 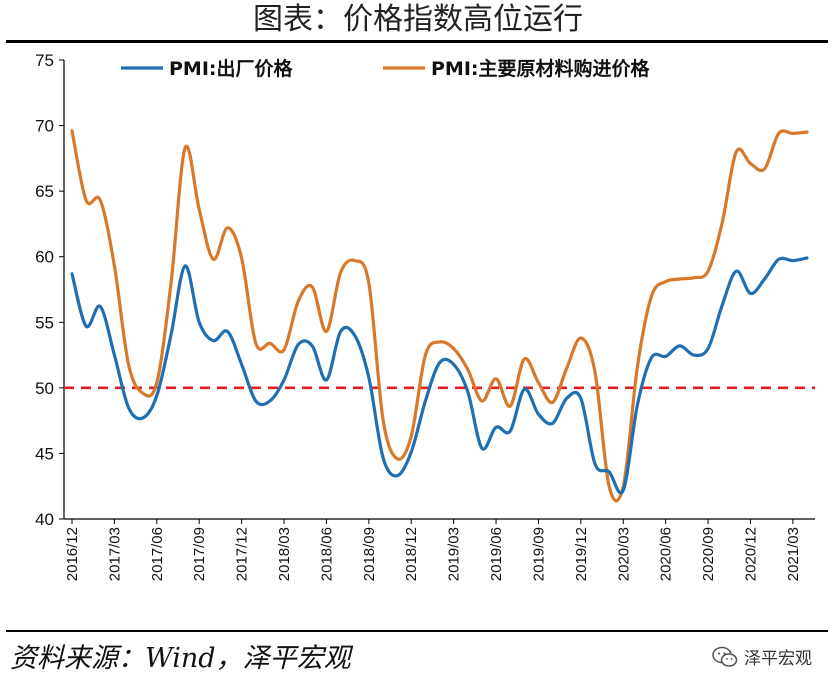 What do you see at coordinates (231, 68) in the screenshot?
I see `legend-item-output-price-label: PMI:出厂价格` at bounding box center [231, 68].